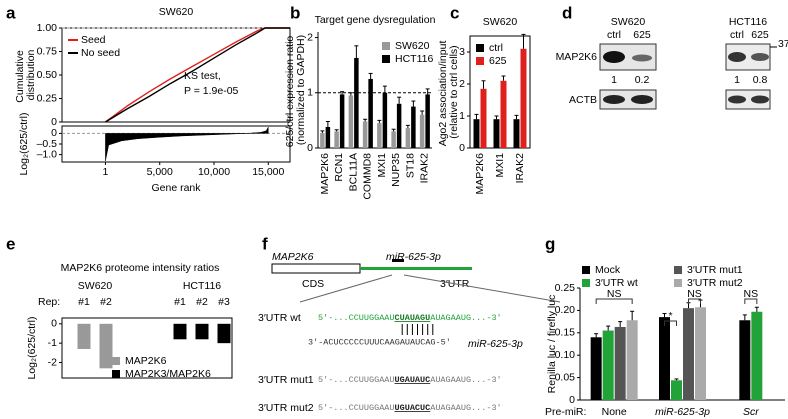  Describe the element at coordinates (47, 98) in the screenshot. I see `y-tick-label: 0.25` at that location.